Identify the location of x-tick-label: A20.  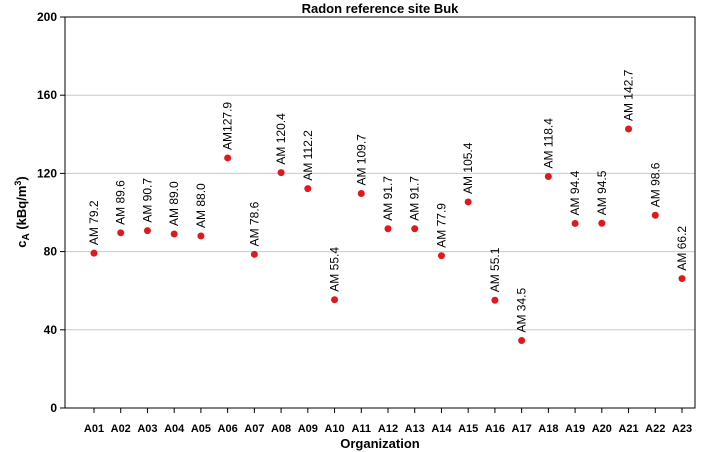
(602, 429).